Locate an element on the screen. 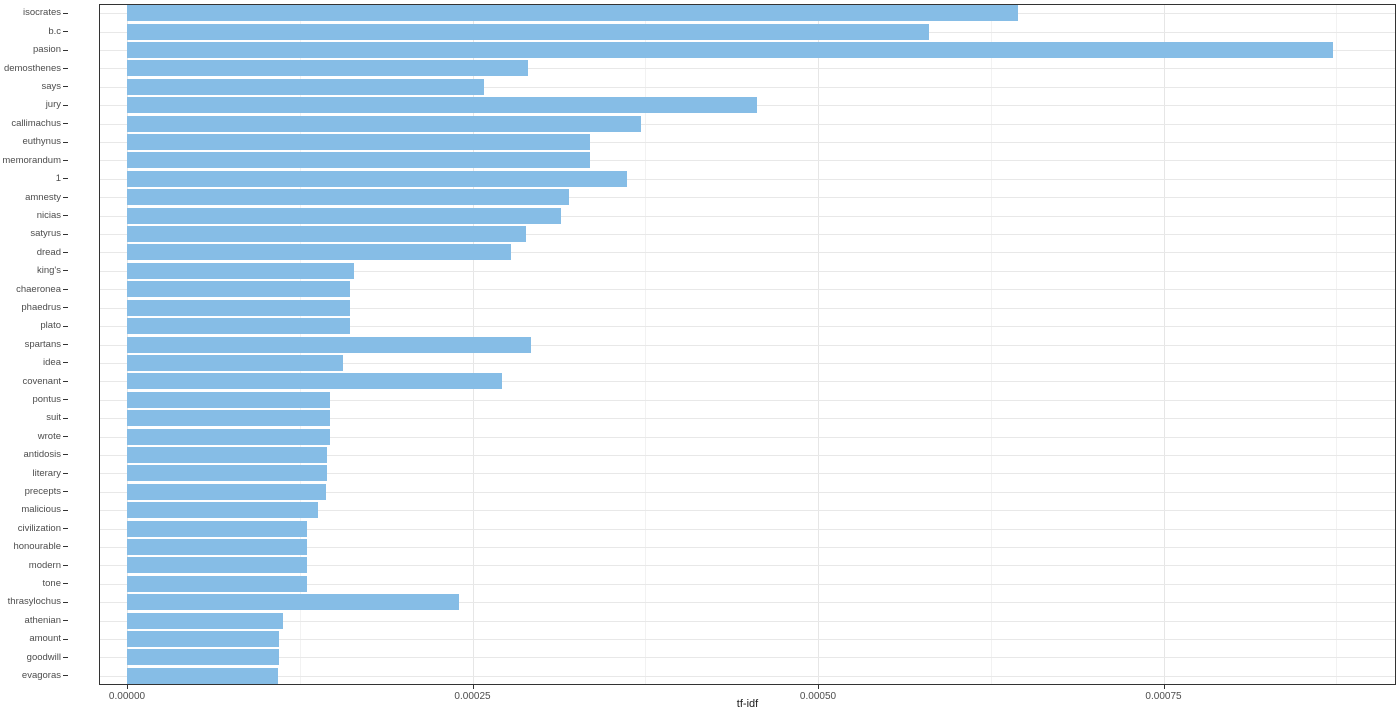  y-axis-label: precepts is located at coordinates (42, 492).